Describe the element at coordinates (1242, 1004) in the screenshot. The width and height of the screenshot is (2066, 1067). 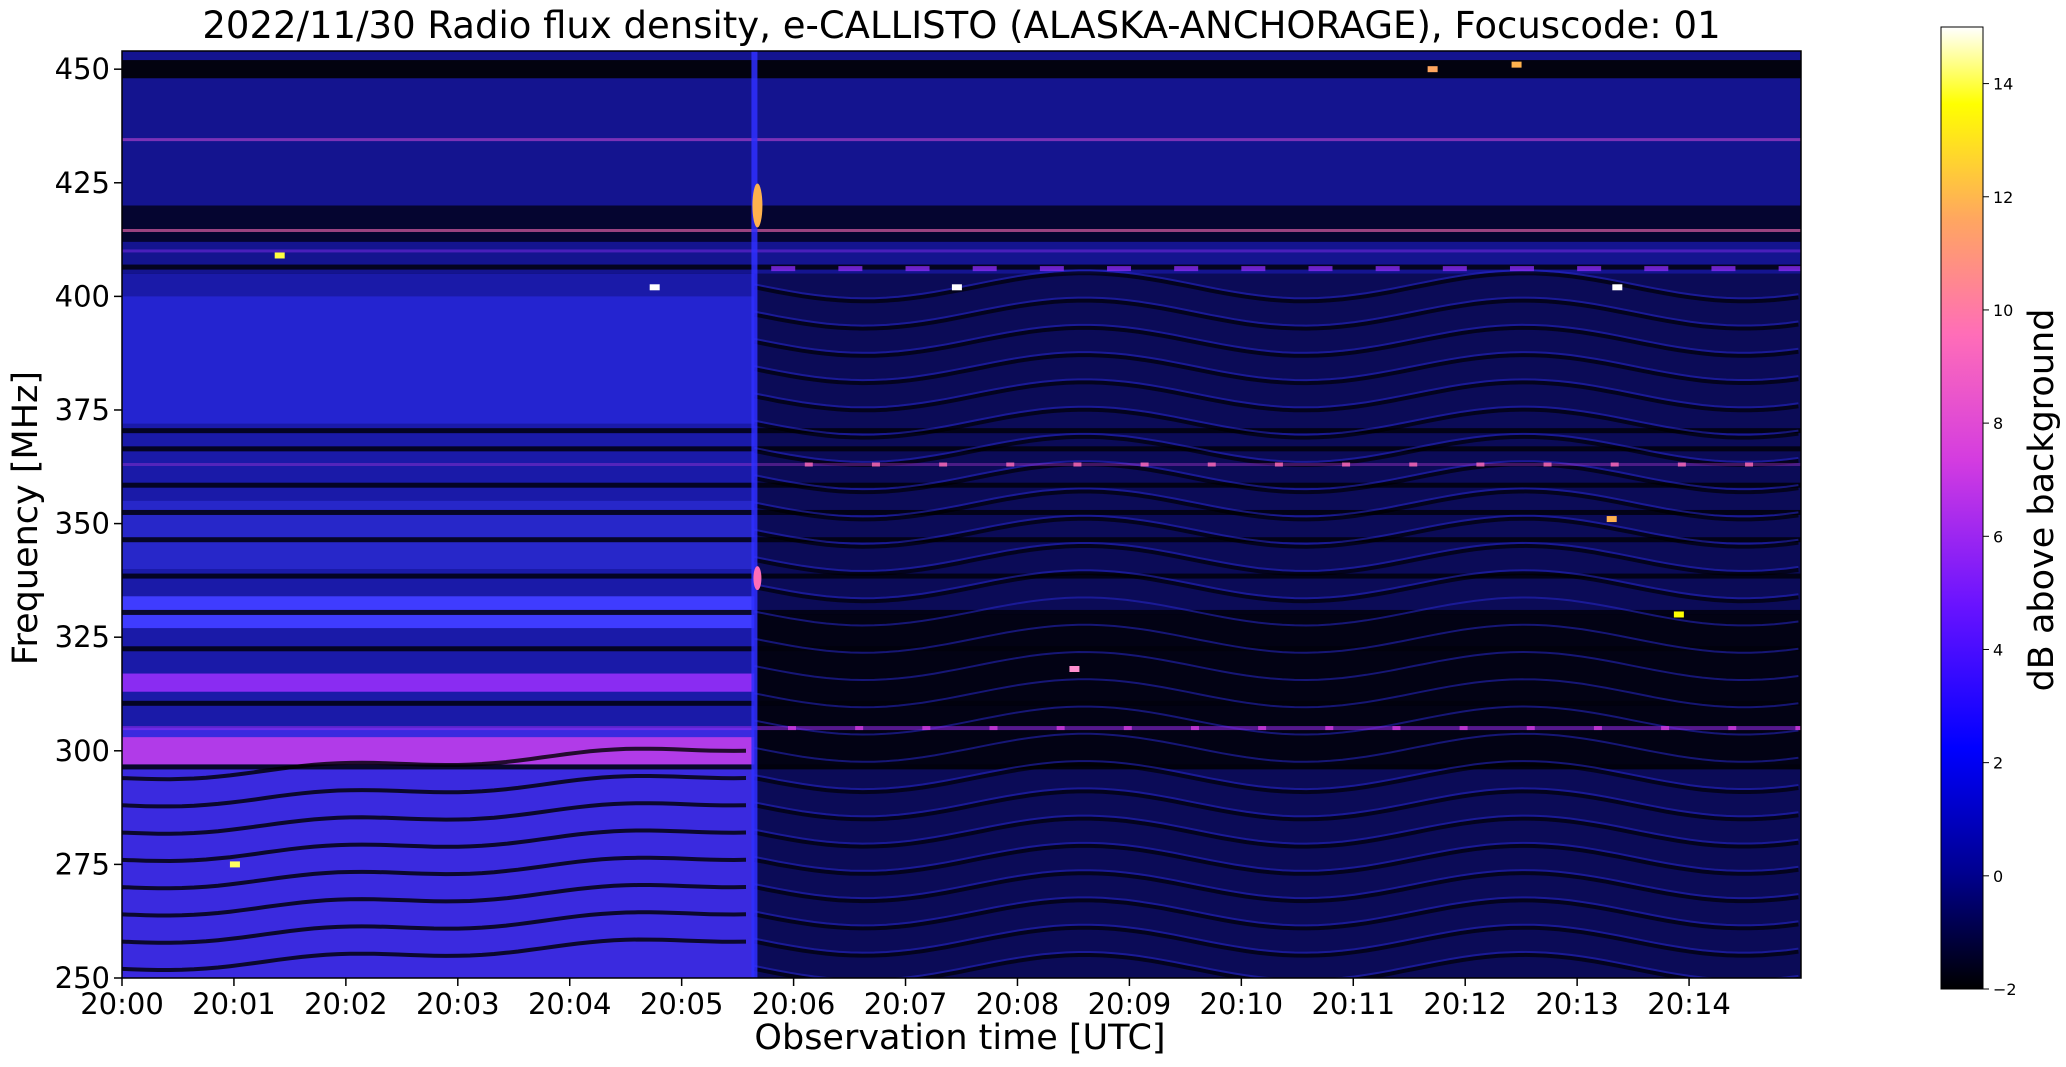
I see `x-tick-label: 20:10` at that location.